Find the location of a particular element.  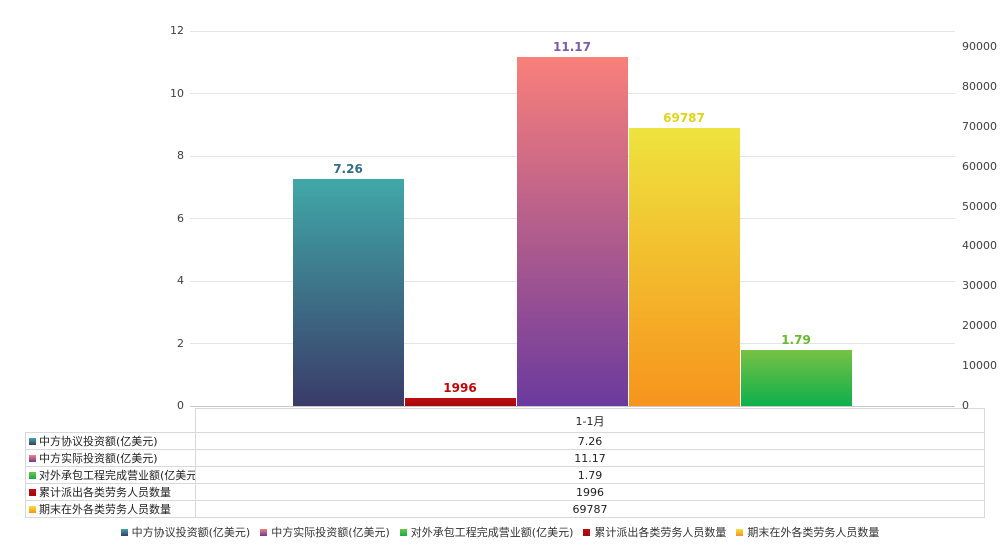

right-axis-tick: 70000 is located at coordinates (979, 126).